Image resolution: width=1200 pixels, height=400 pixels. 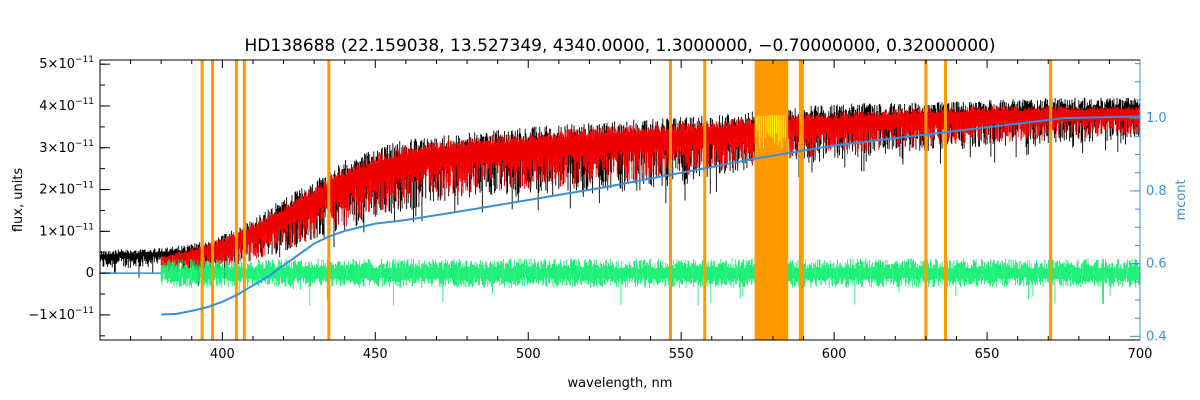 What do you see at coordinates (681, 354) in the screenshot?
I see `x-tick-label: 550` at bounding box center [681, 354].